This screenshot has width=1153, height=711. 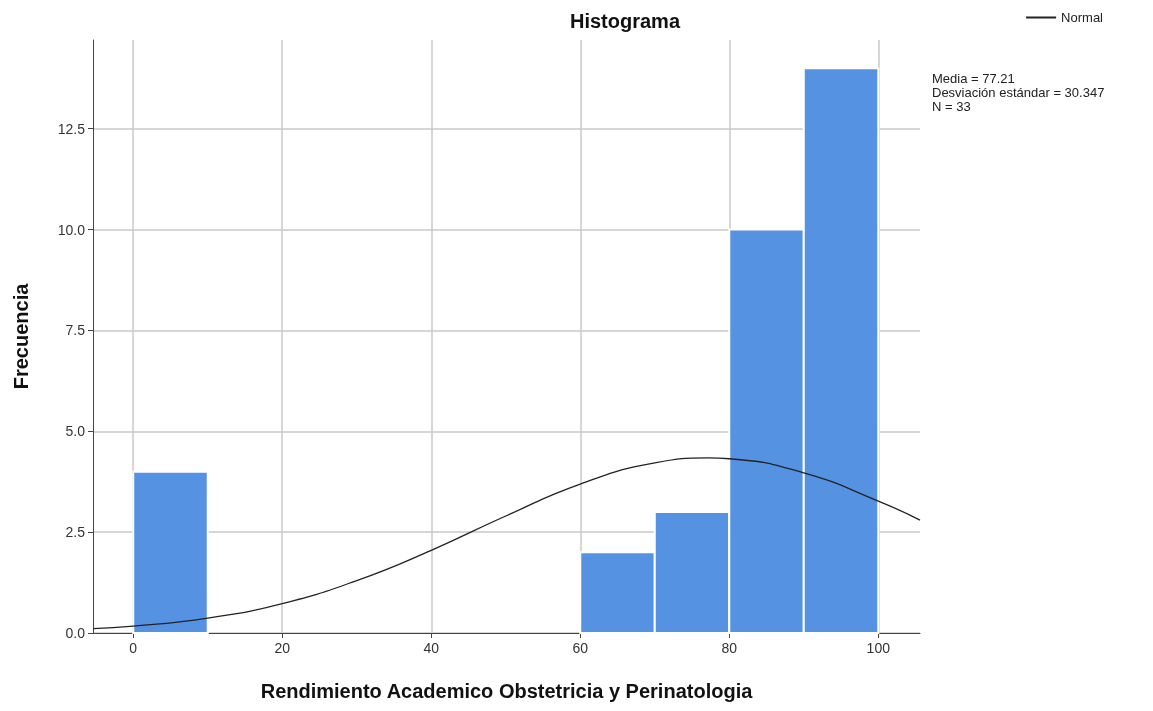 I want to click on x-tick-label: 100, so click(x=878, y=648).